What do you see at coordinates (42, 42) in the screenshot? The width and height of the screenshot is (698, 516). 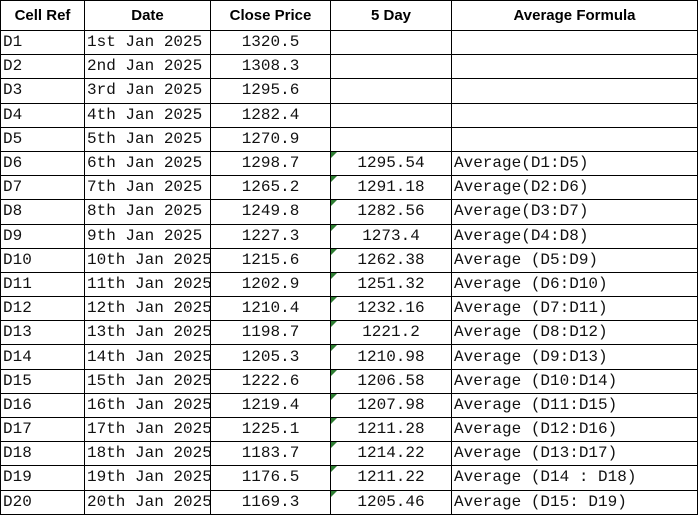 I see `table-cell: D1` at bounding box center [42, 42].